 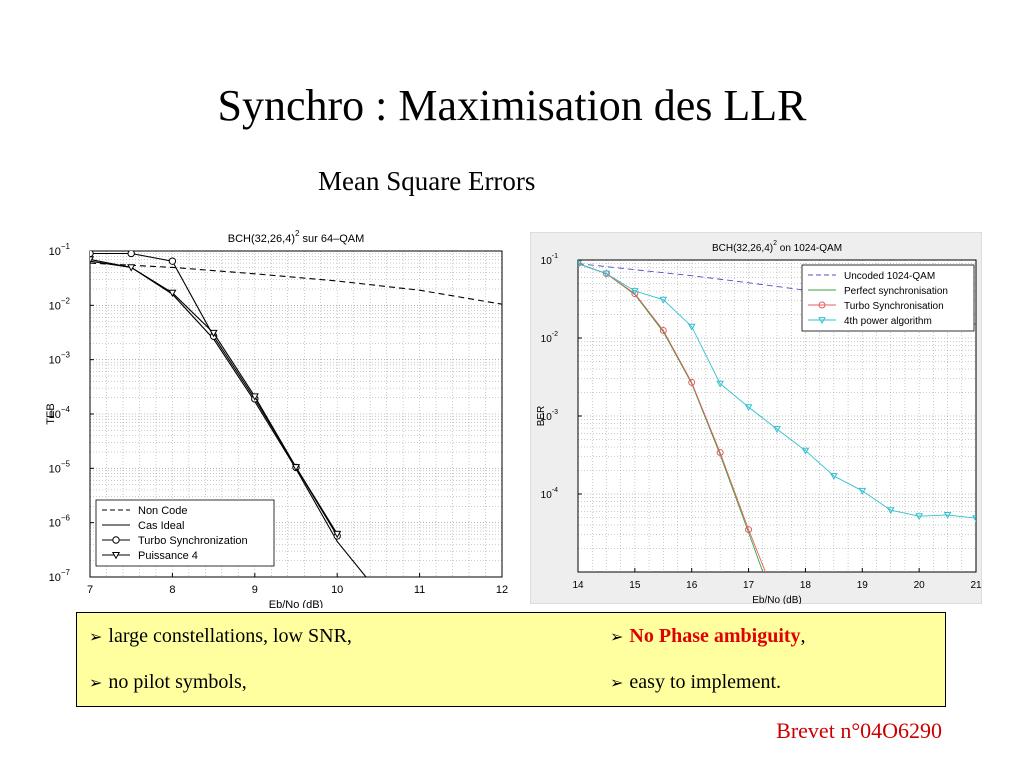 I want to click on y-axis-label: BER, so click(x=541, y=416).